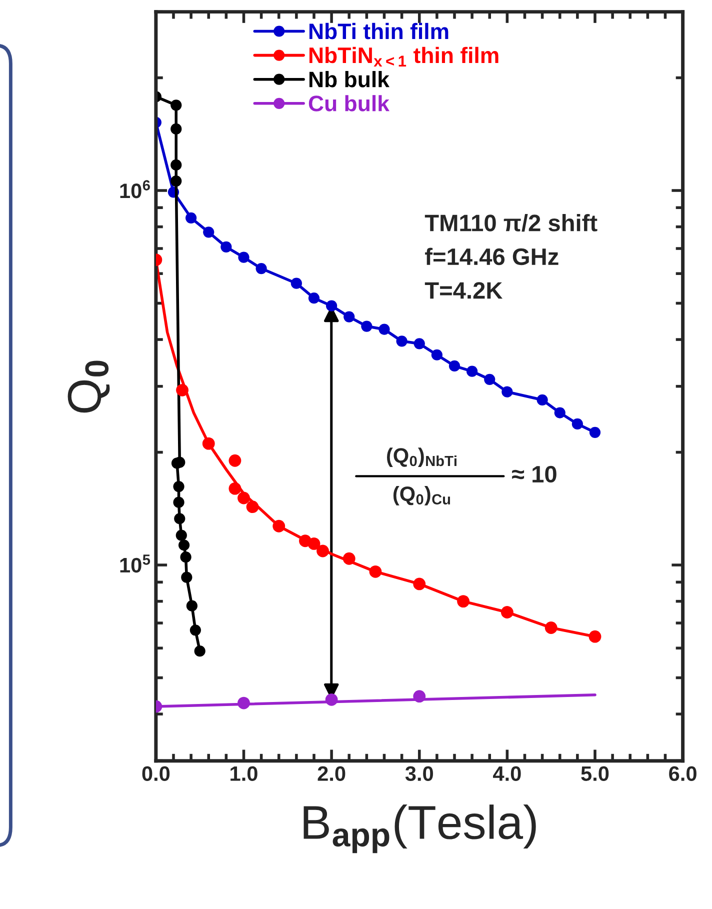 This screenshot has height=909, width=712. Describe the element at coordinates (507, 773) in the screenshot. I see `x-tick-label: 4.0` at that location.